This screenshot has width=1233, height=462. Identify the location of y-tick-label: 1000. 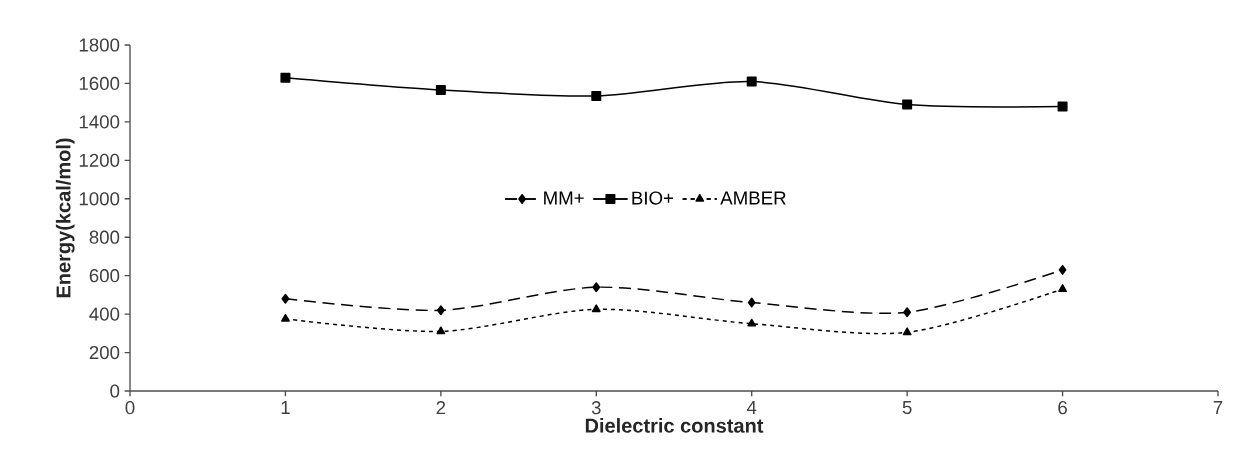
(99, 199).